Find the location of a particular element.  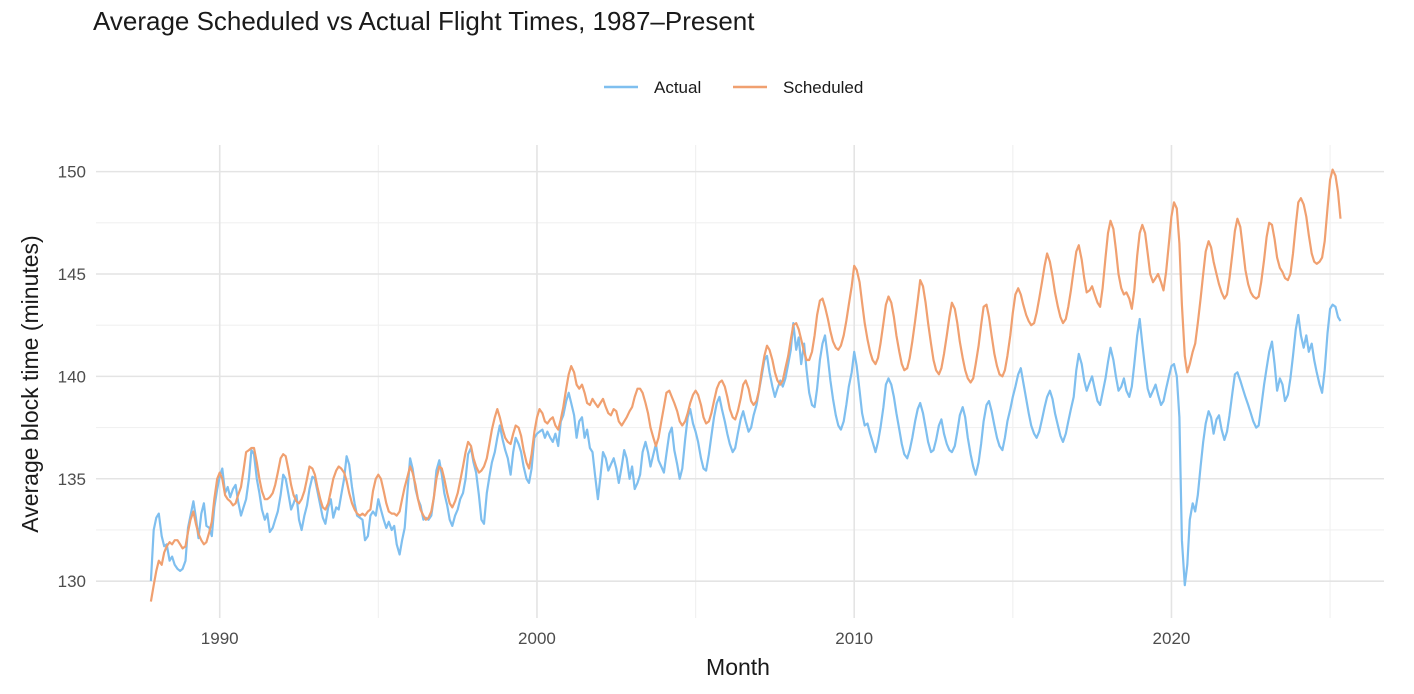

legend: Actual Scheduled is located at coordinates (733, 87).